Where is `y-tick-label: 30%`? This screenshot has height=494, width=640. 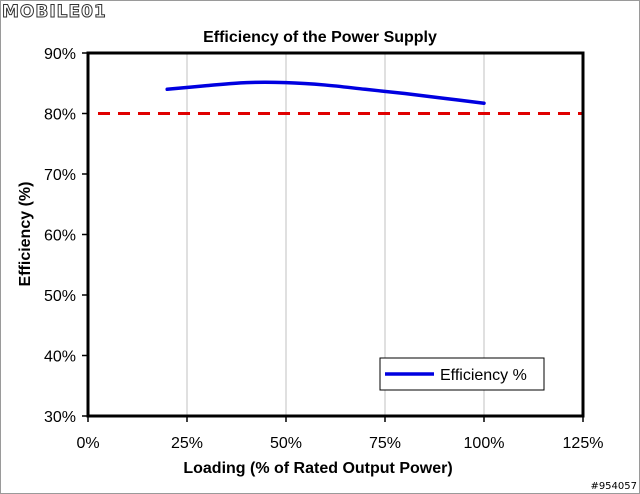
y-tick-label: 30% is located at coordinates (60, 417).